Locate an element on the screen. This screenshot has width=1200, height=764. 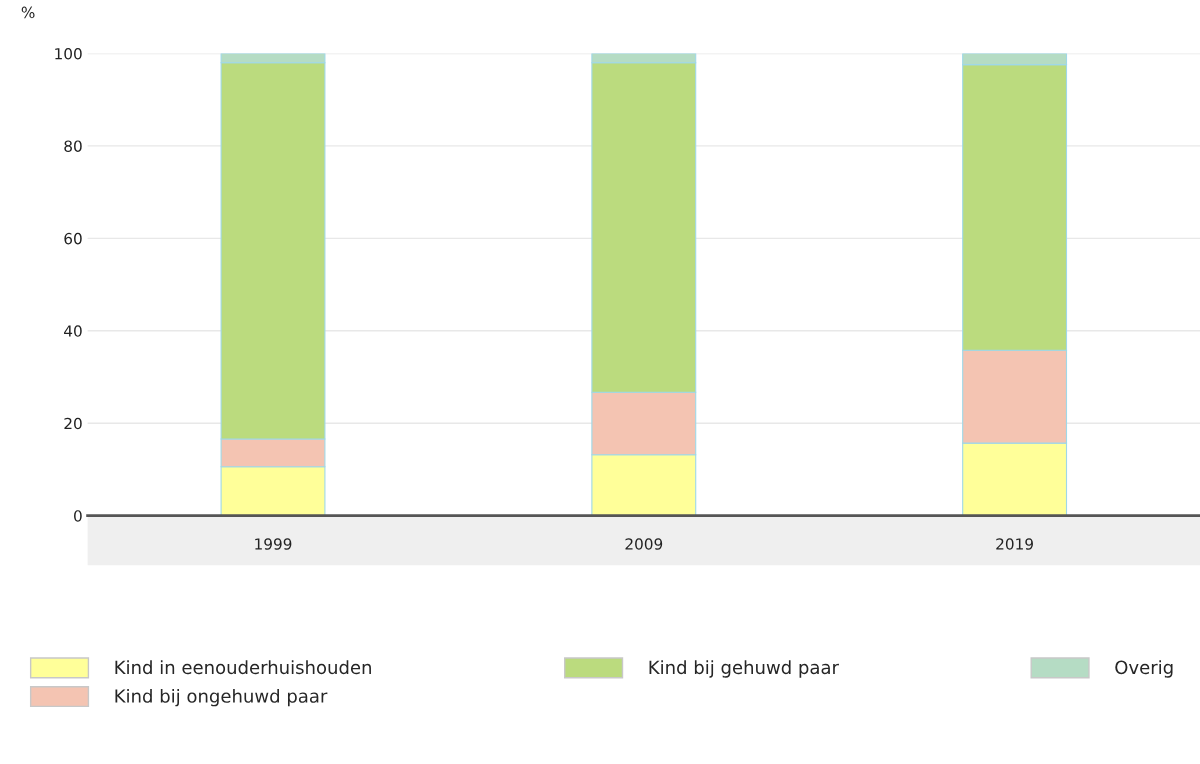
y-tick-label: 80 is located at coordinates (73, 146).